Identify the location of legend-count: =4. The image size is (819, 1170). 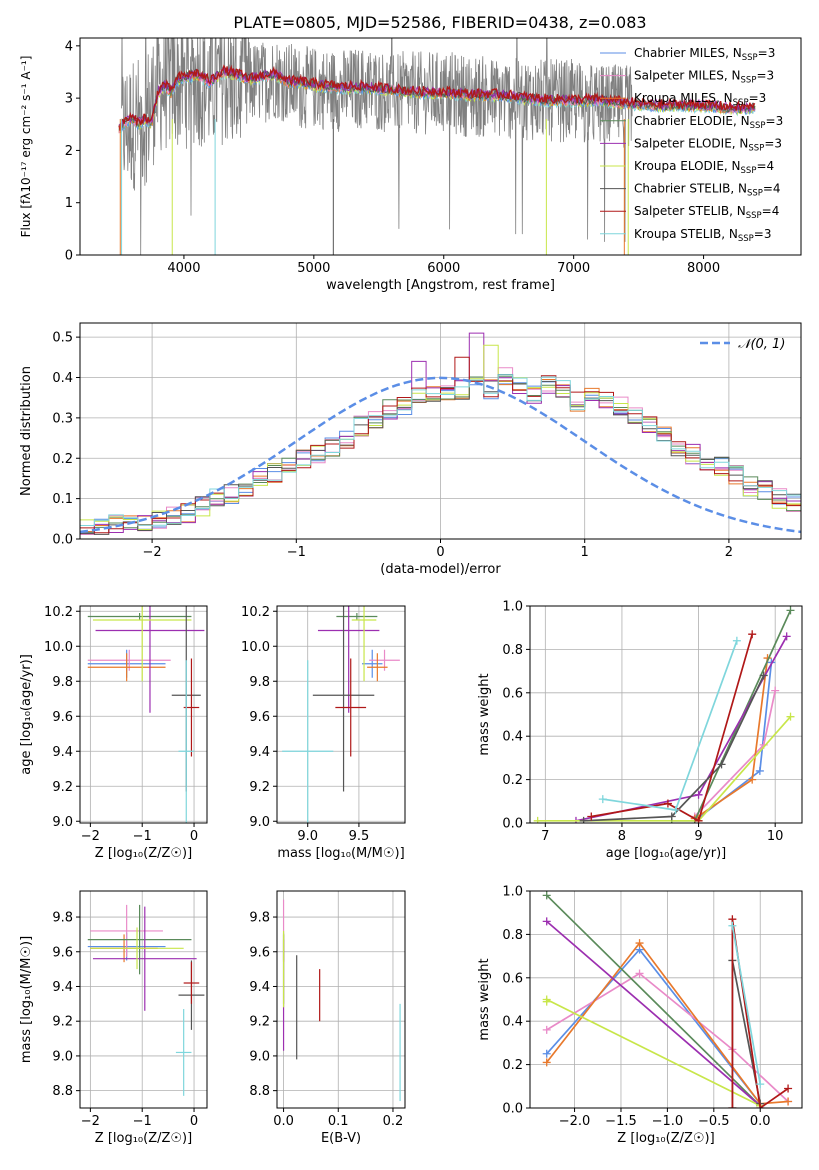
(771, 211).